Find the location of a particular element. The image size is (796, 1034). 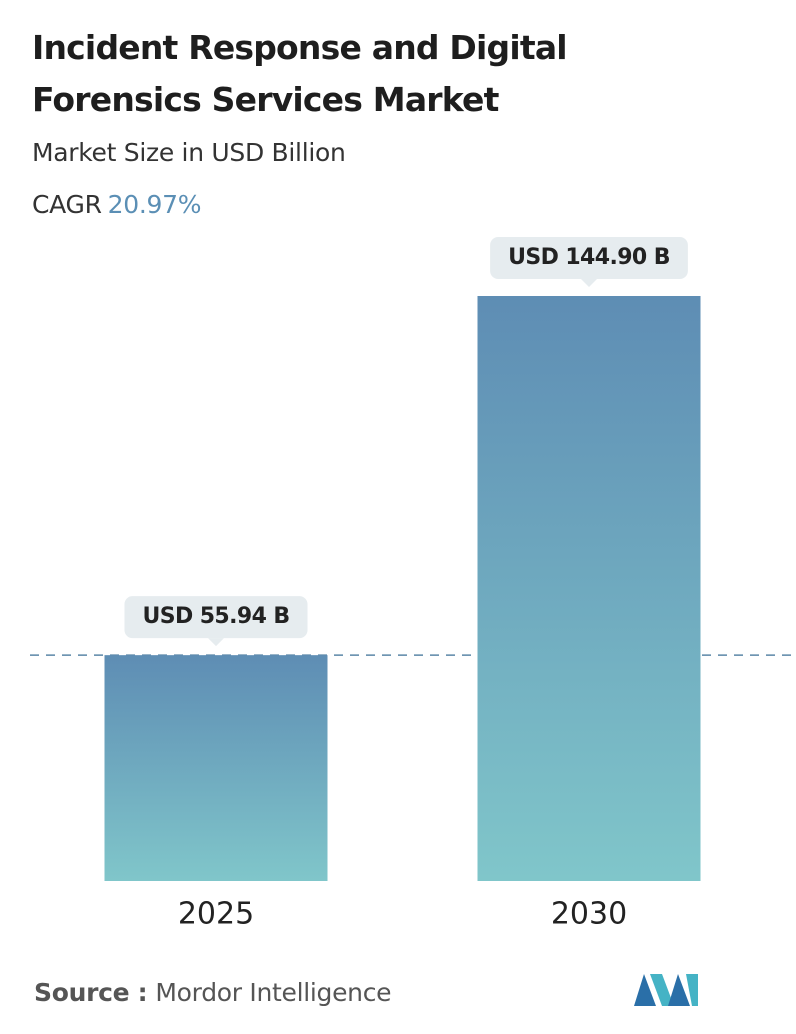

cagr-label: CAGR is located at coordinates (67, 204).